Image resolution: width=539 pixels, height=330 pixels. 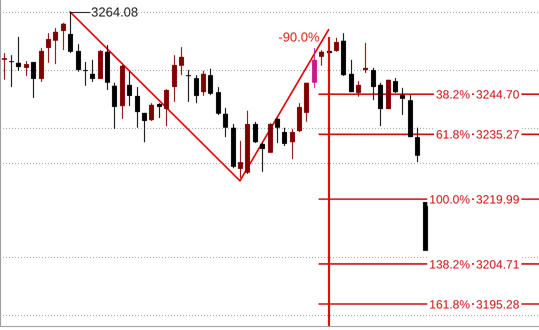 What do you see at coordinates (114, 12) in the screenshot?
I see `data-label: 3264.08` at bounding box center [114, 12].